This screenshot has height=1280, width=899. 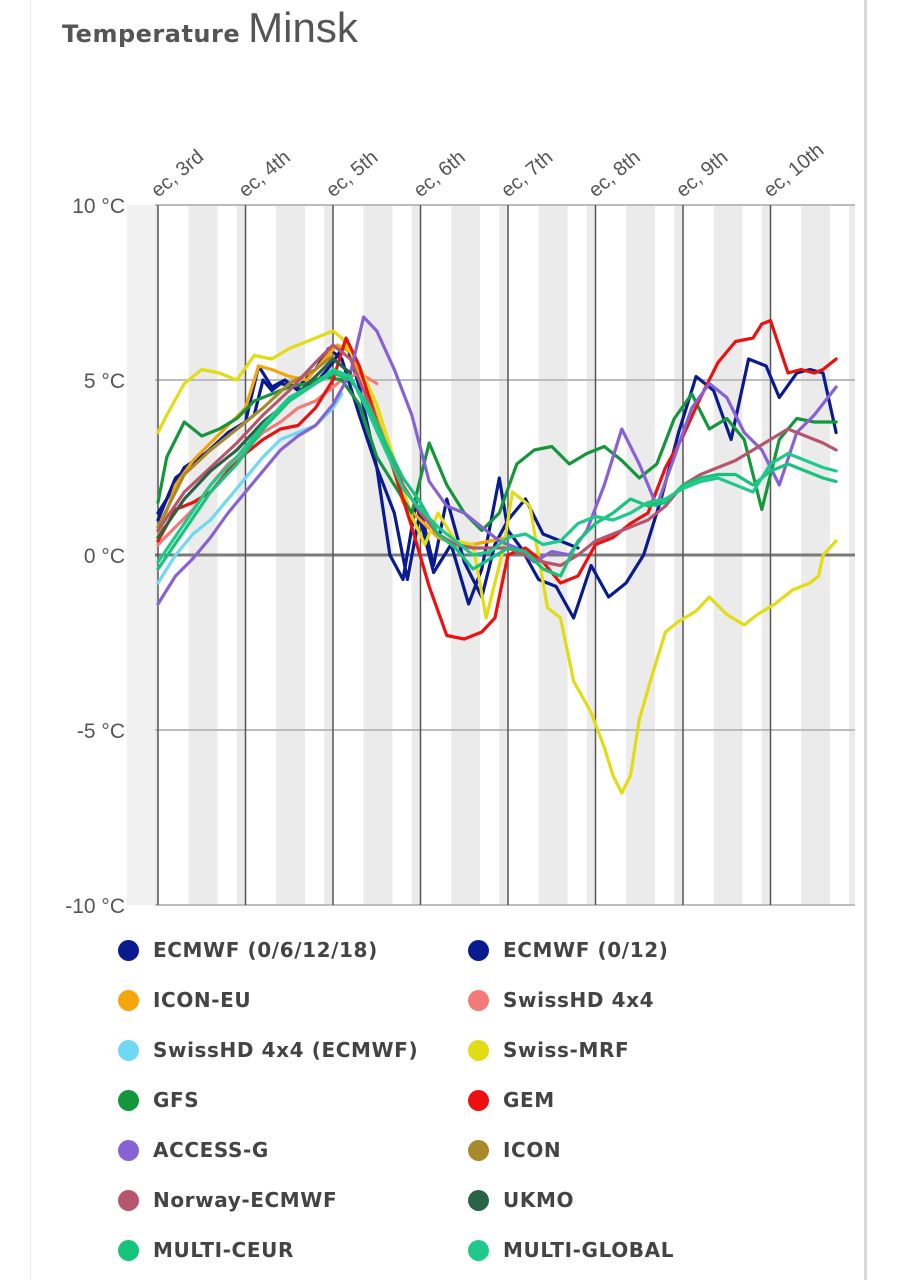 I want to click on legend-item: GEM, so click(x=511, y=1100).